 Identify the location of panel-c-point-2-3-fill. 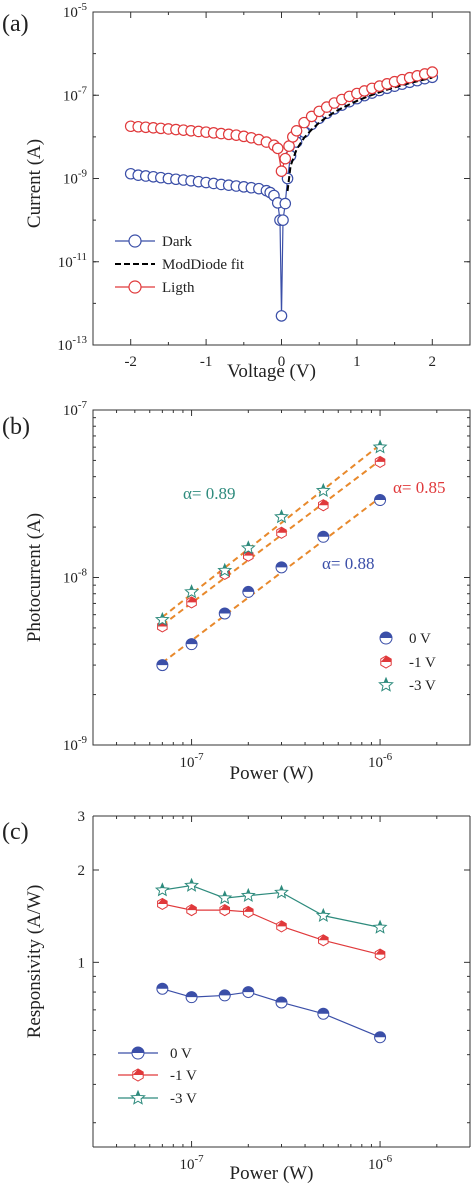
(248, 891).